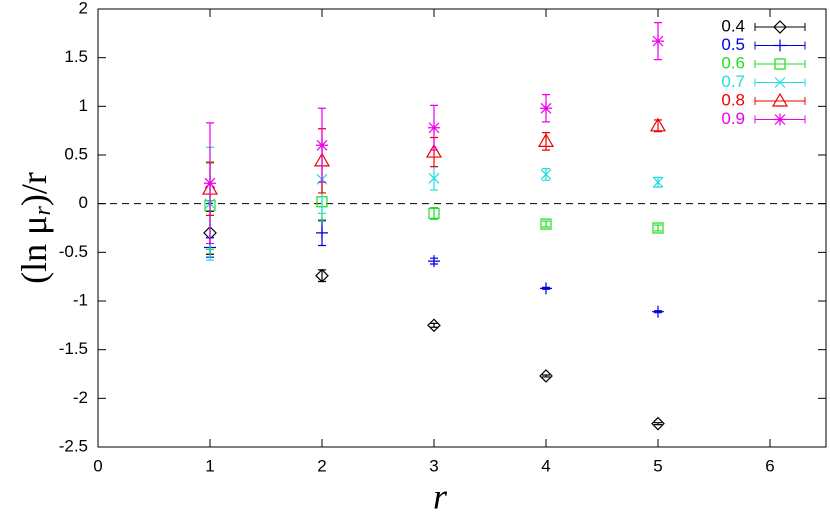 This screenshot has width=830, height=515. I want to click on x-tick-label: 0, so click(97, 465).